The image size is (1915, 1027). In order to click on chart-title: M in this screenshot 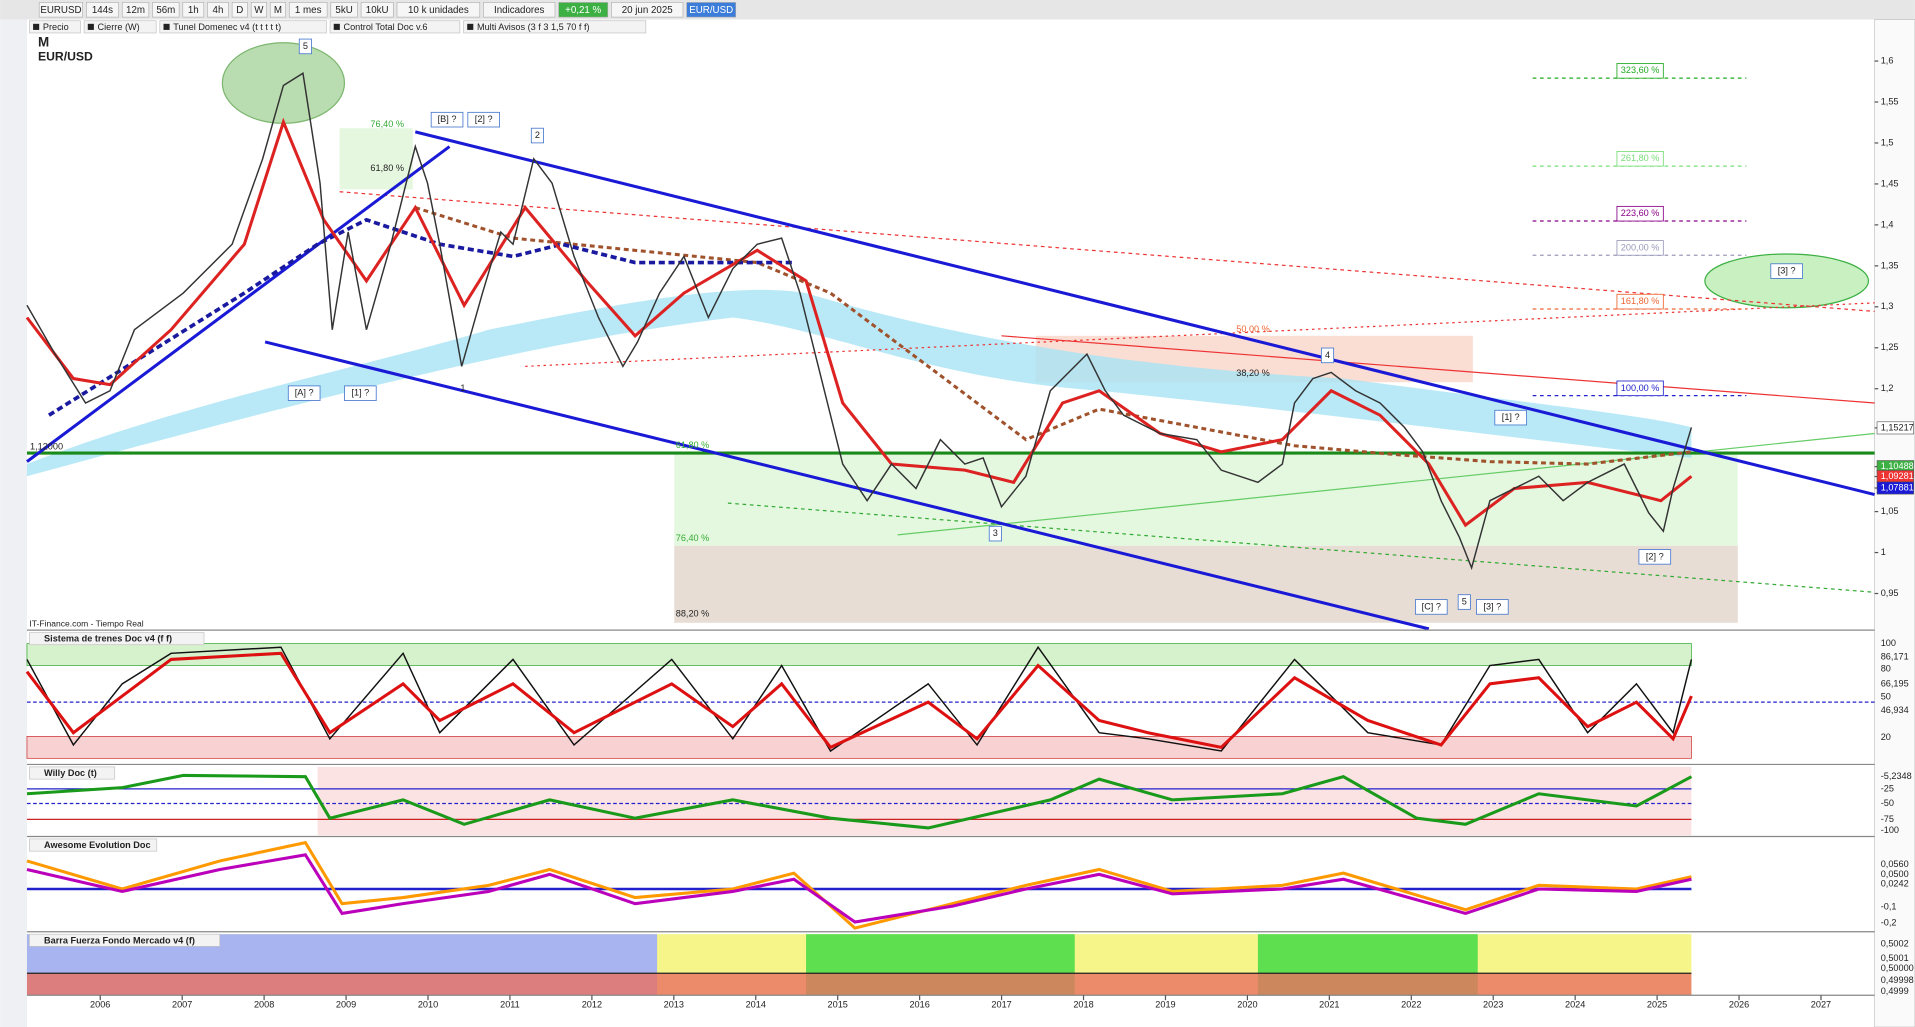, I will do `click(43, 41)`.